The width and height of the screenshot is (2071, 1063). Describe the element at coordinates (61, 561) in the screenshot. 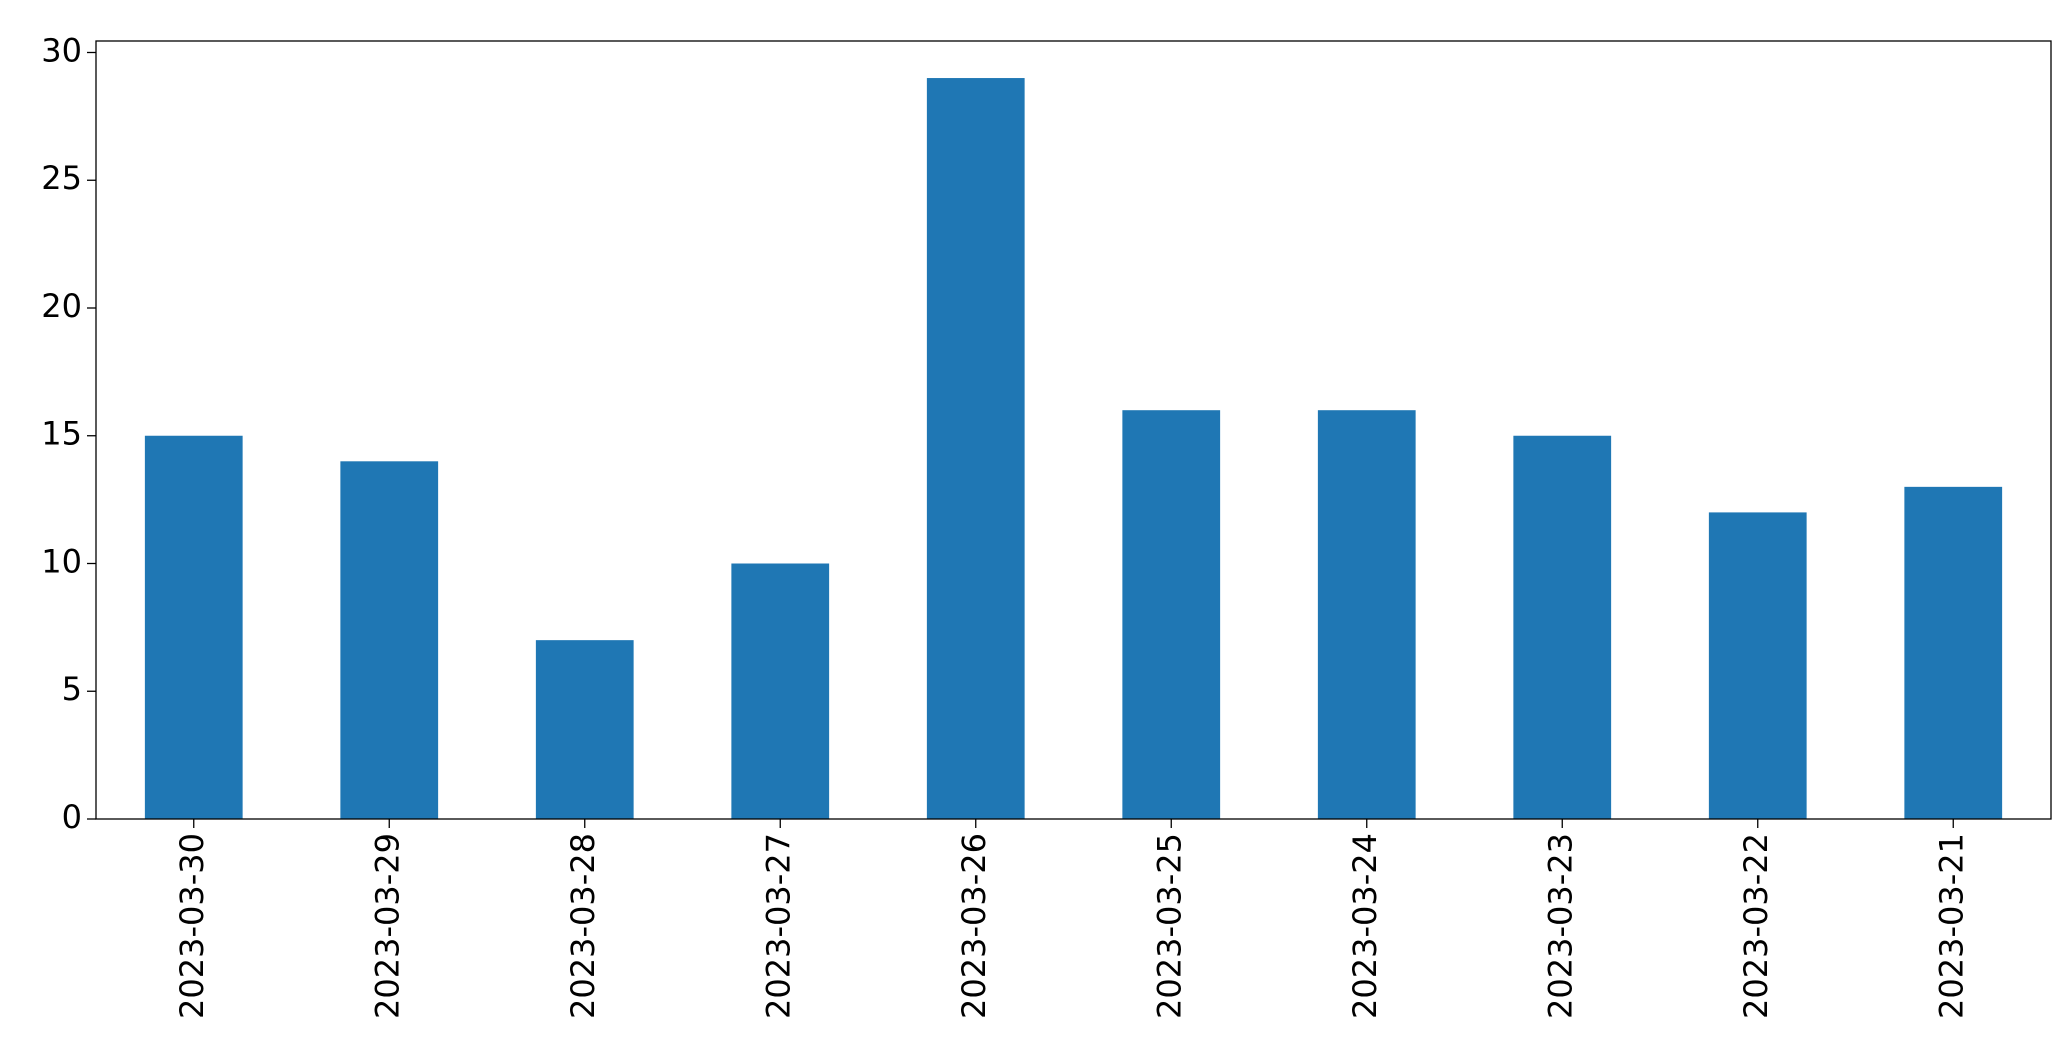

I see `y-tick-label: 10` at that location.